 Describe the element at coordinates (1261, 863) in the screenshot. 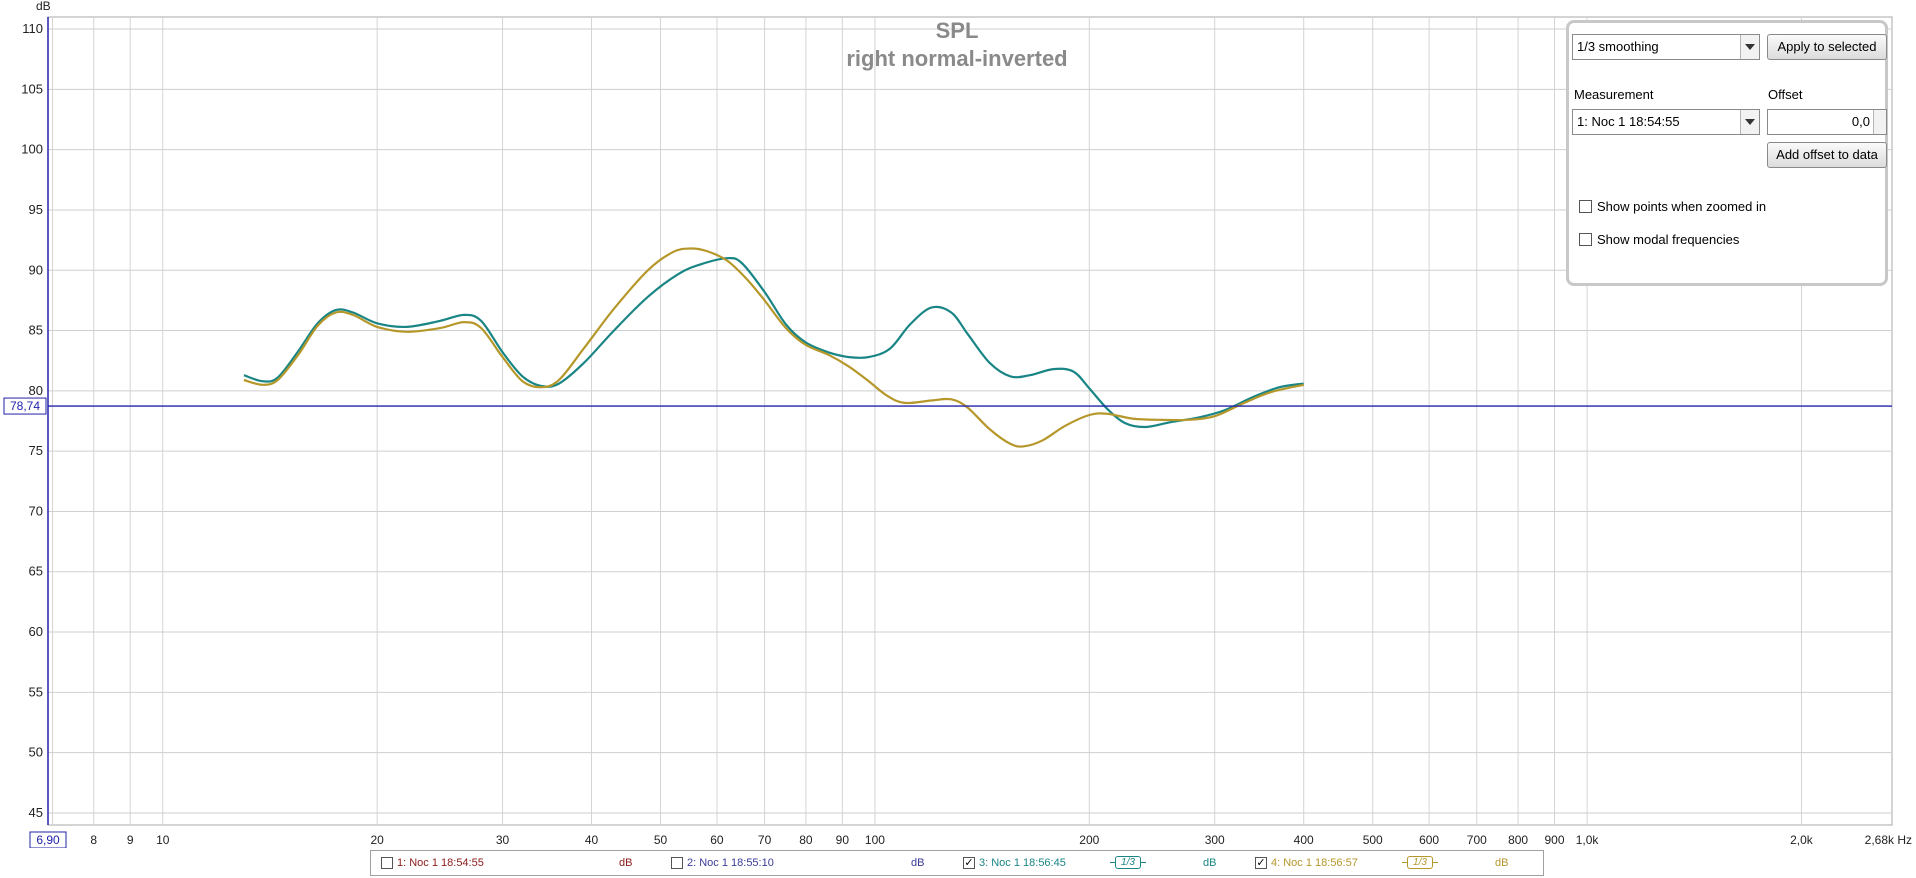

I see `legend-checkbox-4: ✓` at that location.